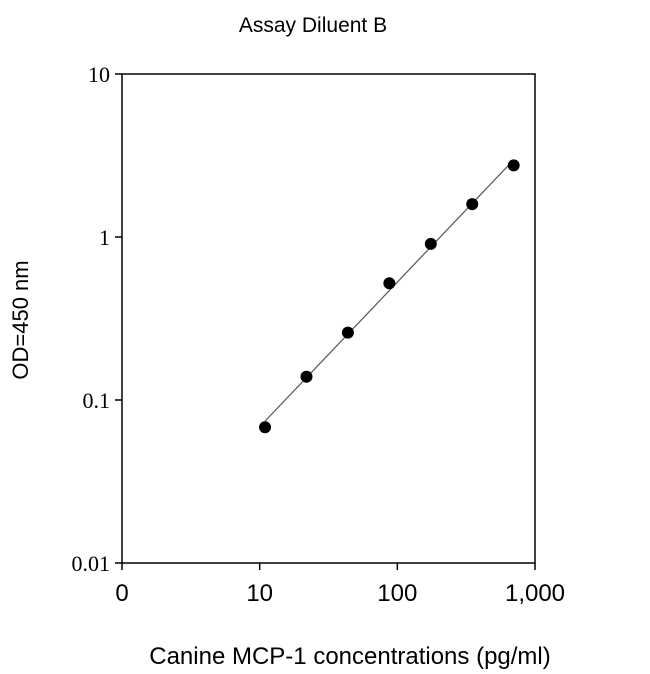  I want to click on y-tick-label: 10, so click(99, 74).